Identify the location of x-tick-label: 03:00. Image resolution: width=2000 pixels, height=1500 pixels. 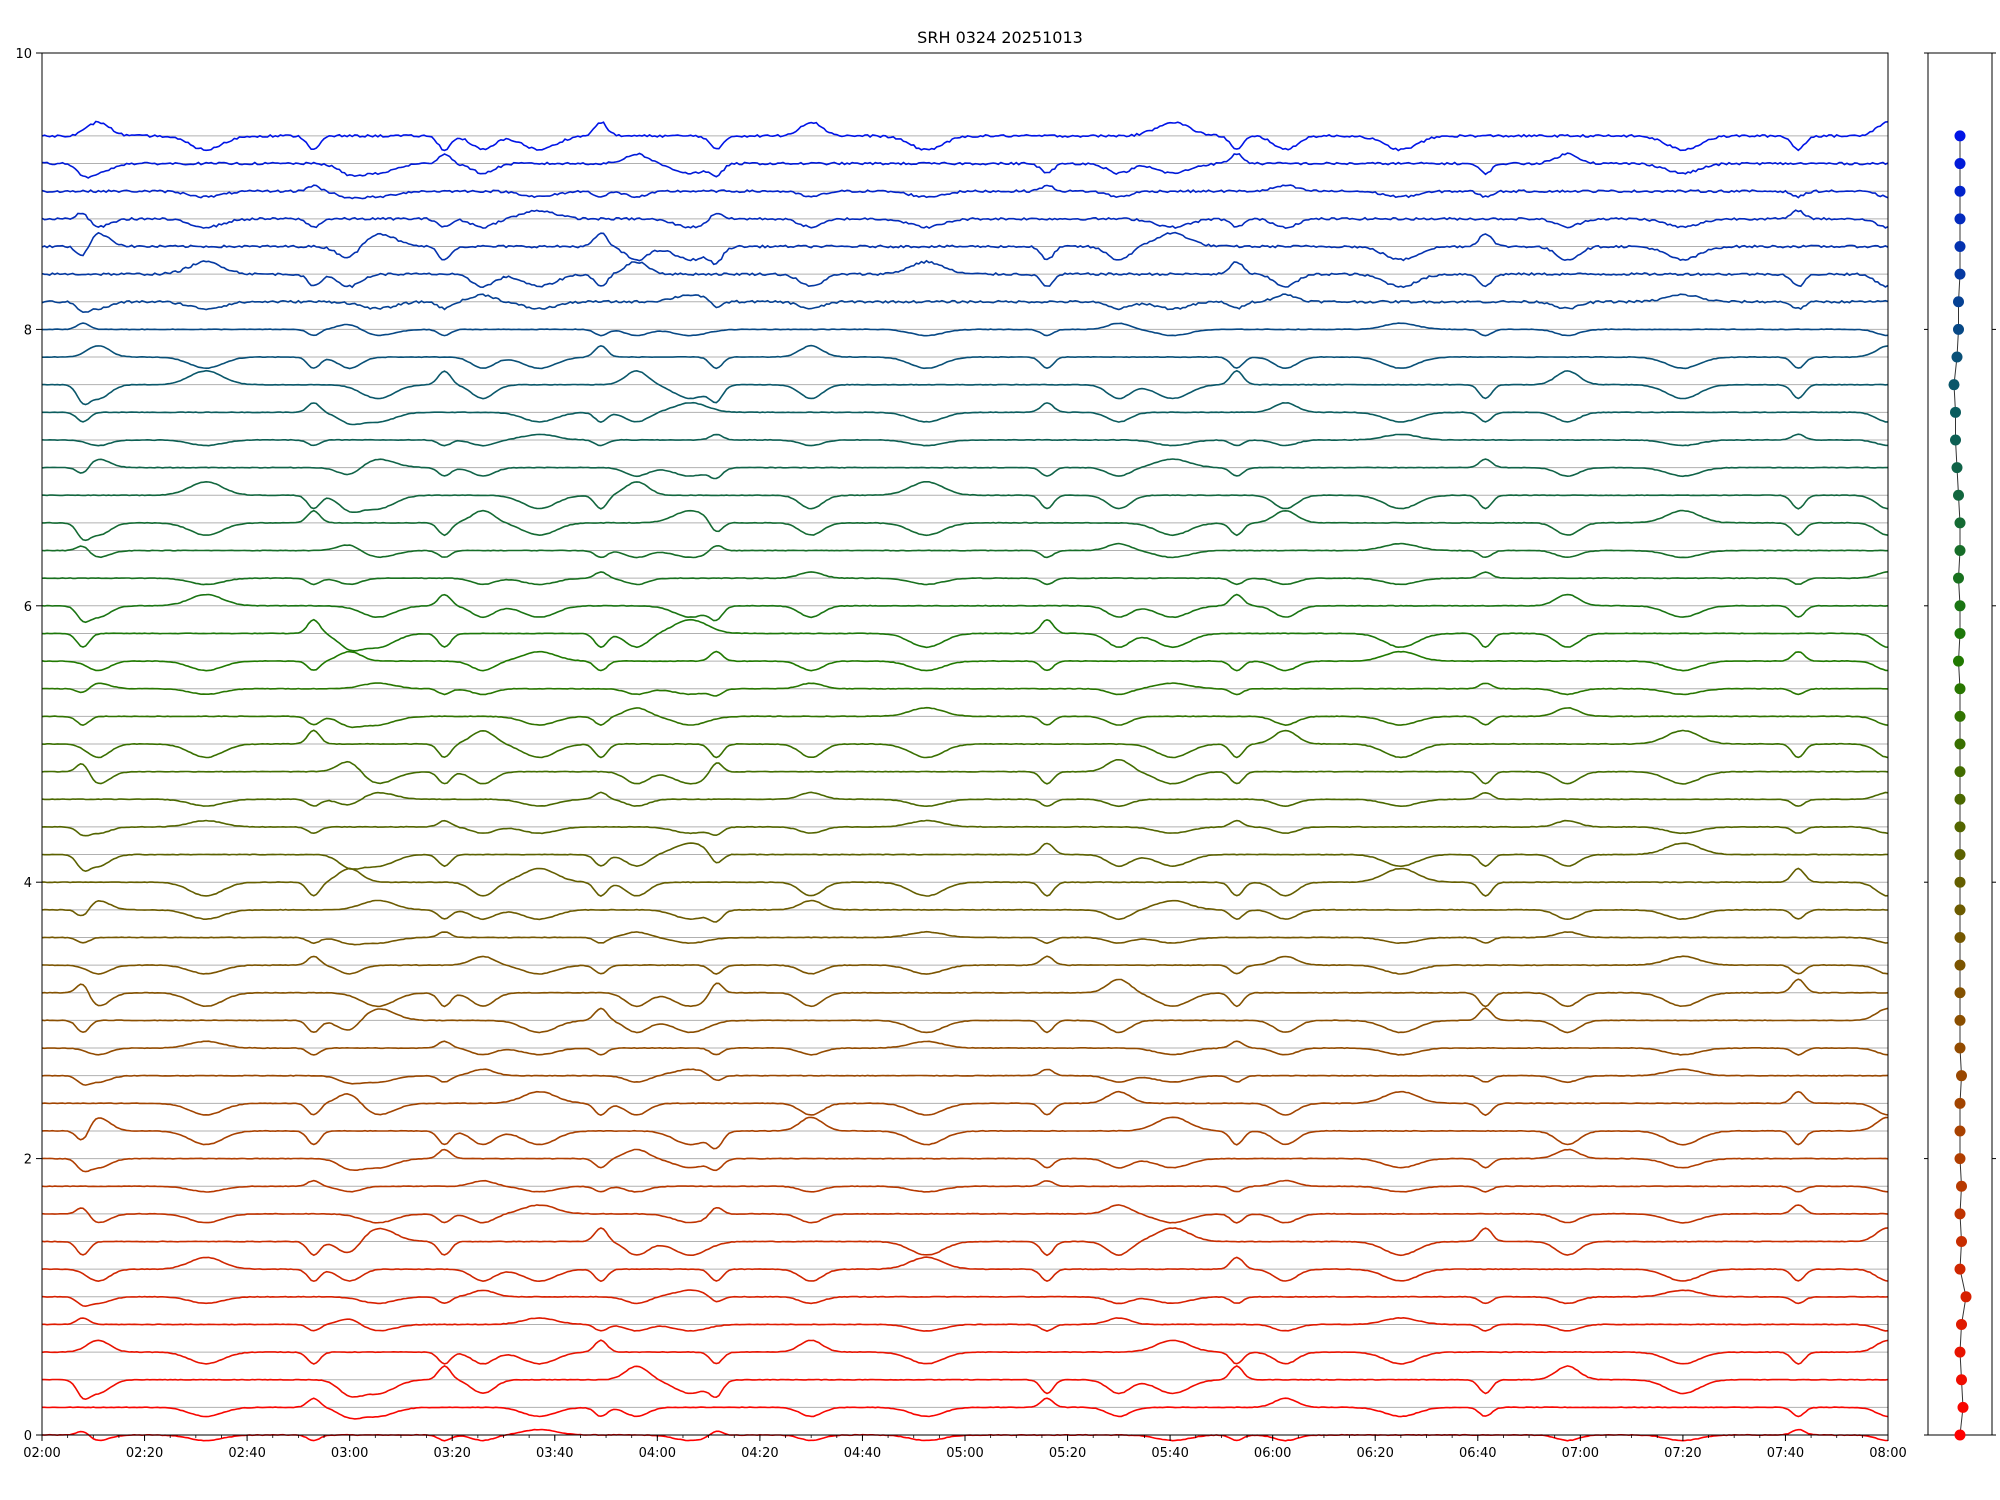
(349, 1453).